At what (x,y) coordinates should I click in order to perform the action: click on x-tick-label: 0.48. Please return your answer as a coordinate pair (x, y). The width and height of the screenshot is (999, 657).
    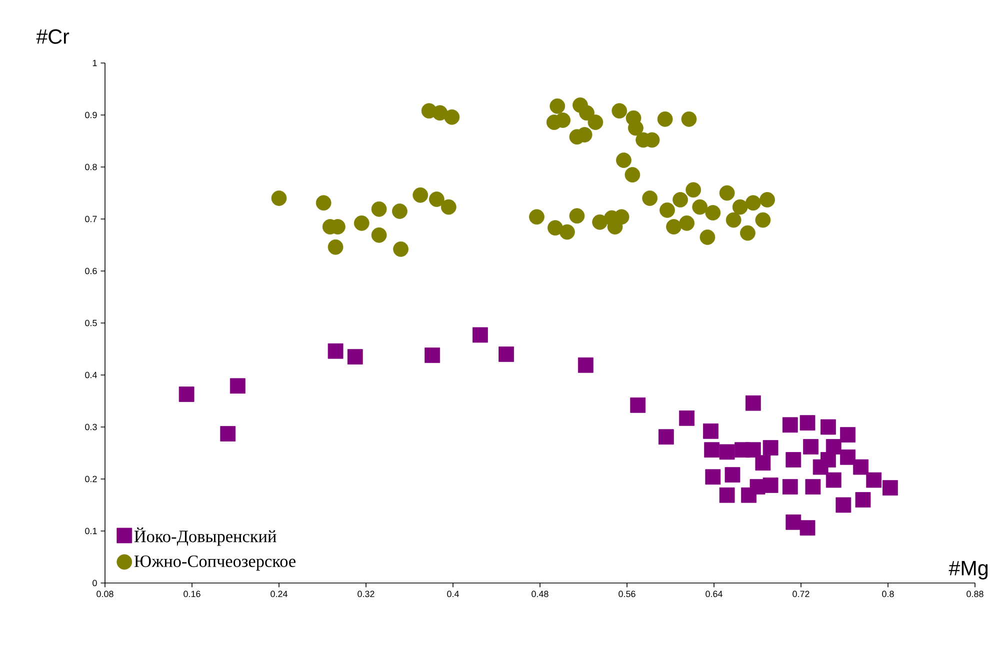
    Looking at the image, I should click on (540, 594).